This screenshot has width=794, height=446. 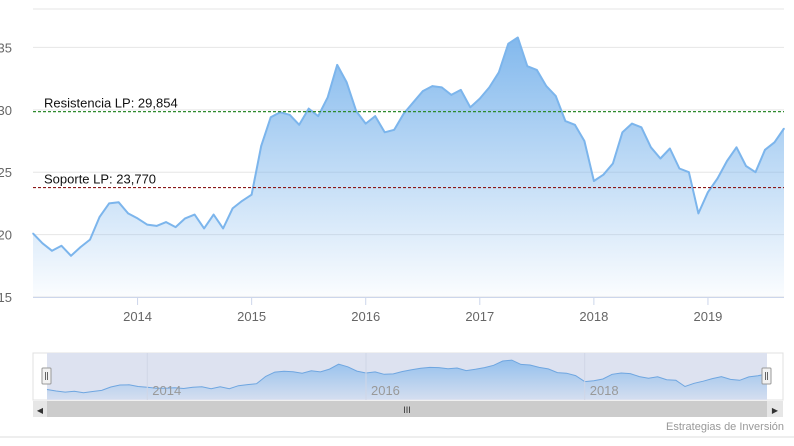 I want to click on y-tick-label: 25, so click(x=6, y=172).